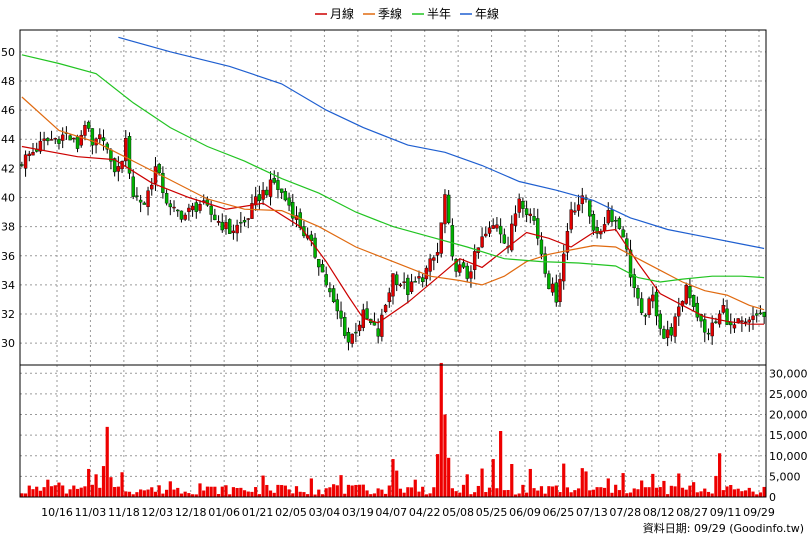 The width and height of the screenshot is (808, 540). Describe the element at coordinates (157, 512) in the screenshot. I see `date-tick-label: 12/03` at that location.